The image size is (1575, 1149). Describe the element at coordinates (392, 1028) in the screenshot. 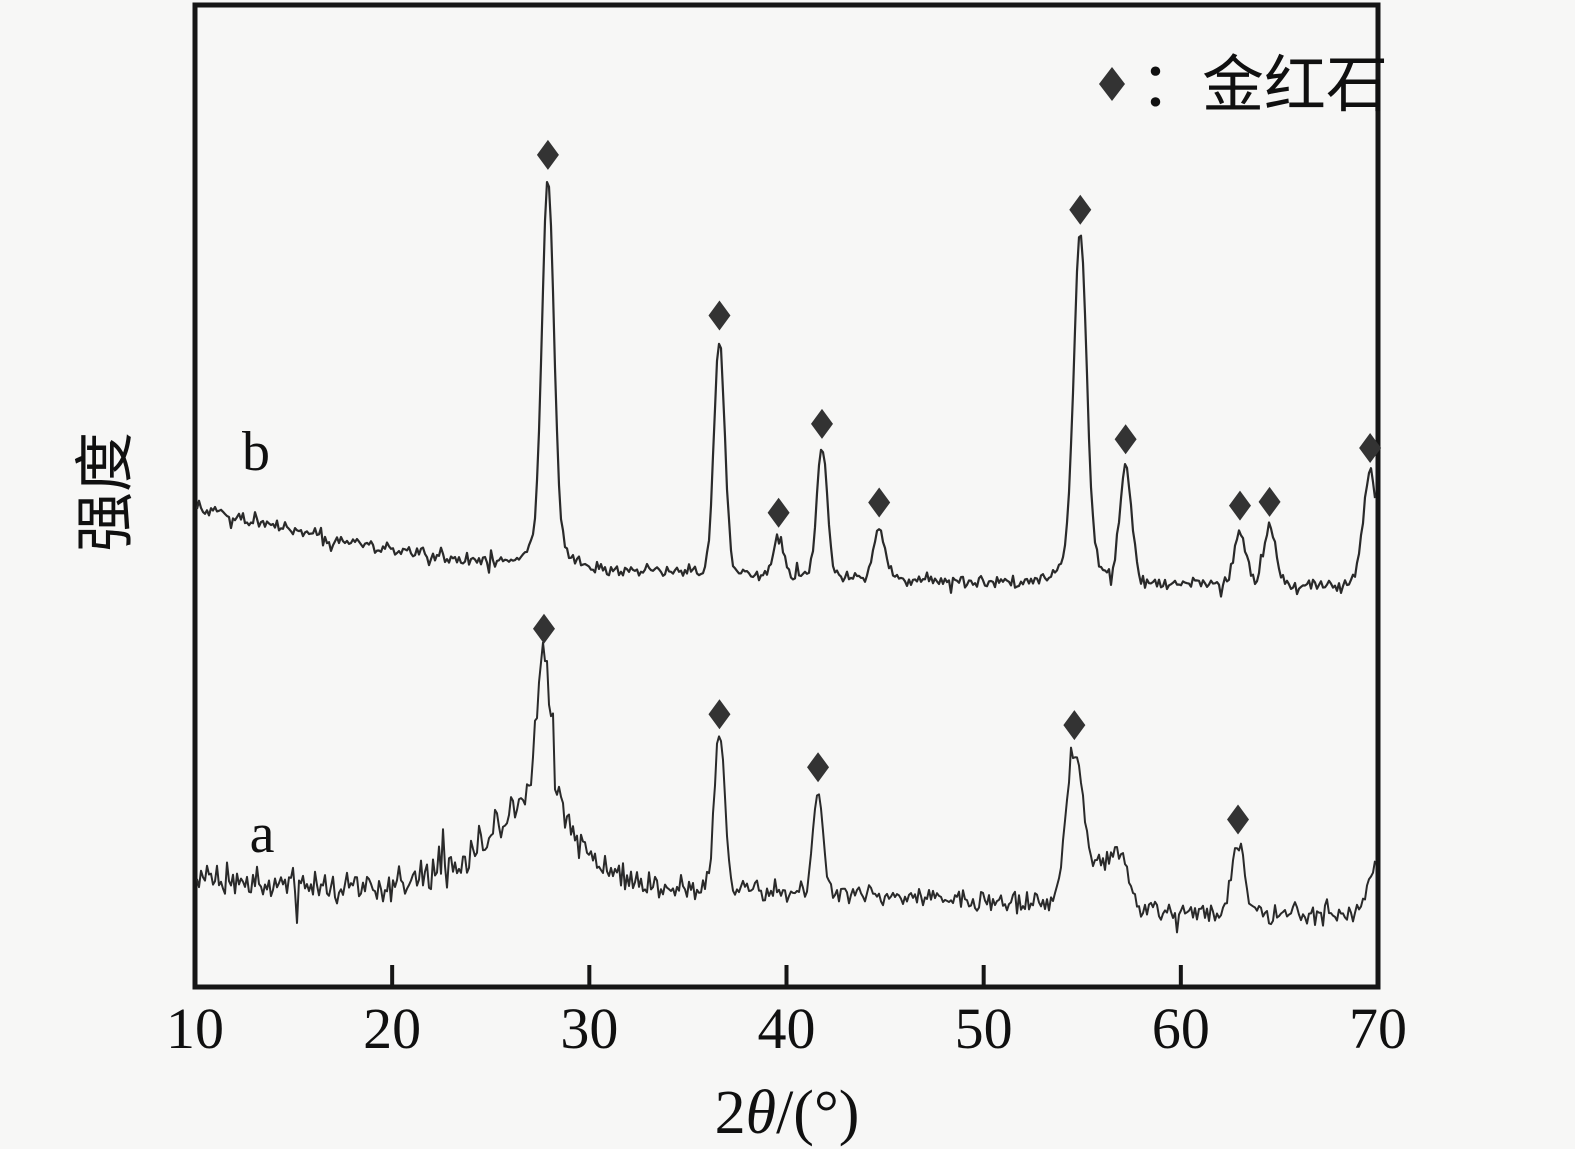

I see `x-tick-label: 20` at that location.